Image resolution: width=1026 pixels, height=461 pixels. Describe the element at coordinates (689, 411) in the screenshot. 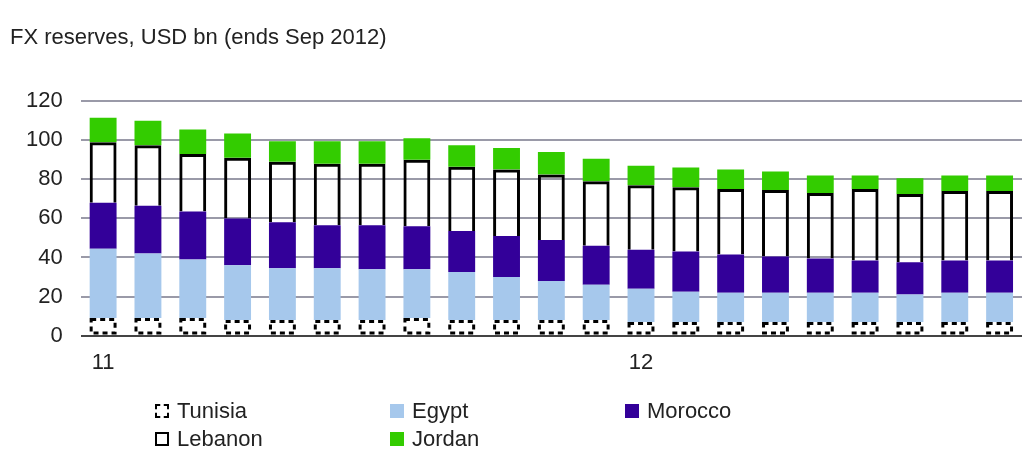

I see `legend-label: Morocco` at that location.